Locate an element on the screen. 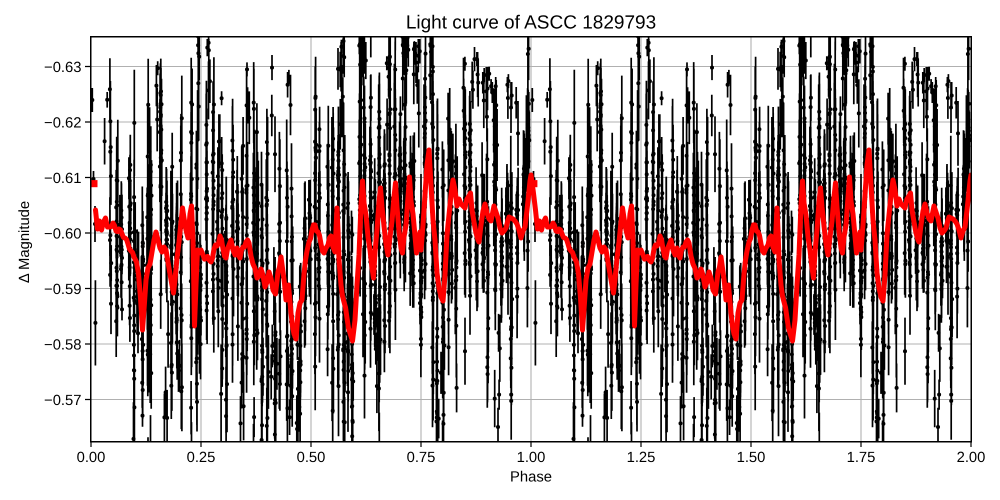 The width and height of the screenshot is (1000, 500). svg-text: Light curve of ASCC 1829793 is located at coordinates (531, 23).